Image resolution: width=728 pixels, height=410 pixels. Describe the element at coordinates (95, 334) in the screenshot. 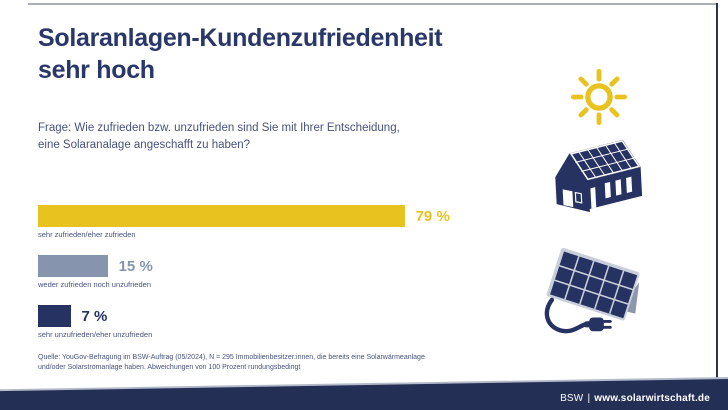

I see `bar-category-label: sehr unzufrieden/eher unzufrieden` at that location.